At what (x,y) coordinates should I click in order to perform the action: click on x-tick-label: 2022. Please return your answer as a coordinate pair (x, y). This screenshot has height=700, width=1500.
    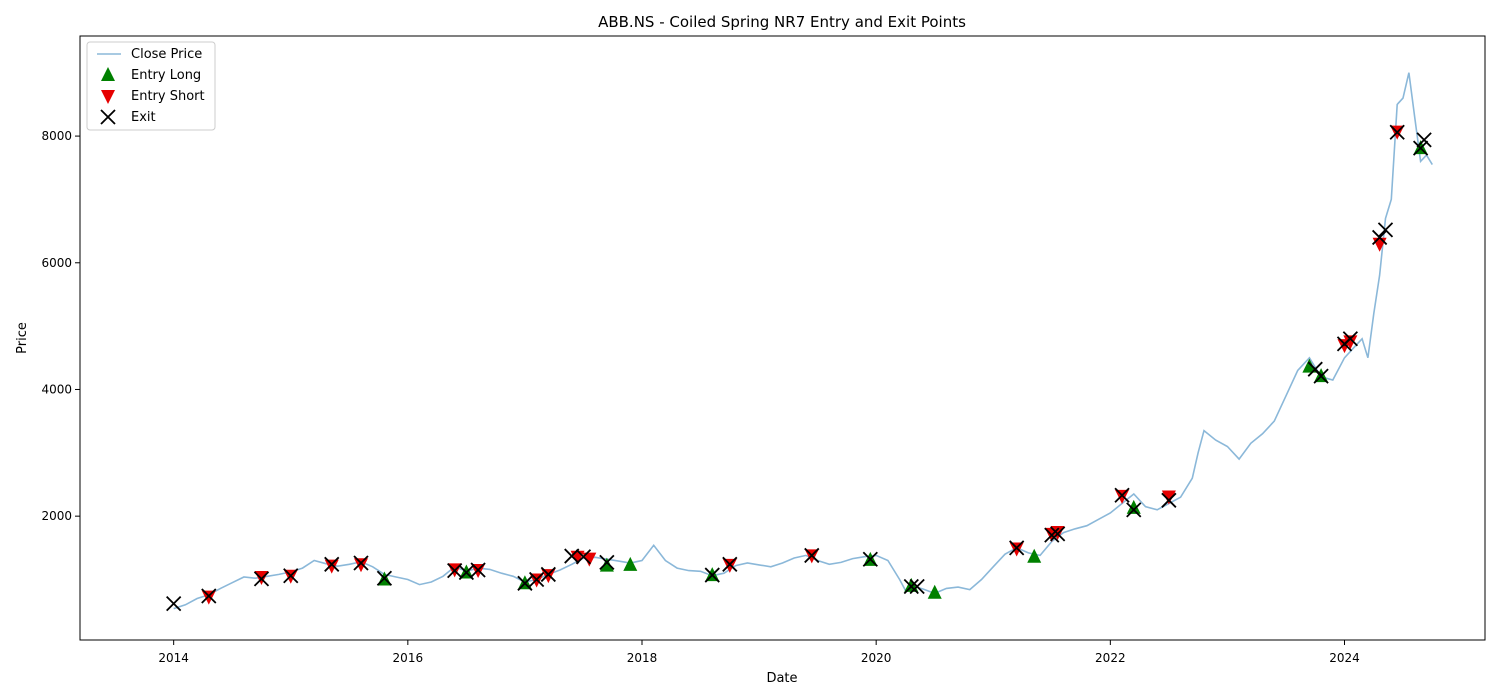
    Looking at the image, I should click on (1110, 658).